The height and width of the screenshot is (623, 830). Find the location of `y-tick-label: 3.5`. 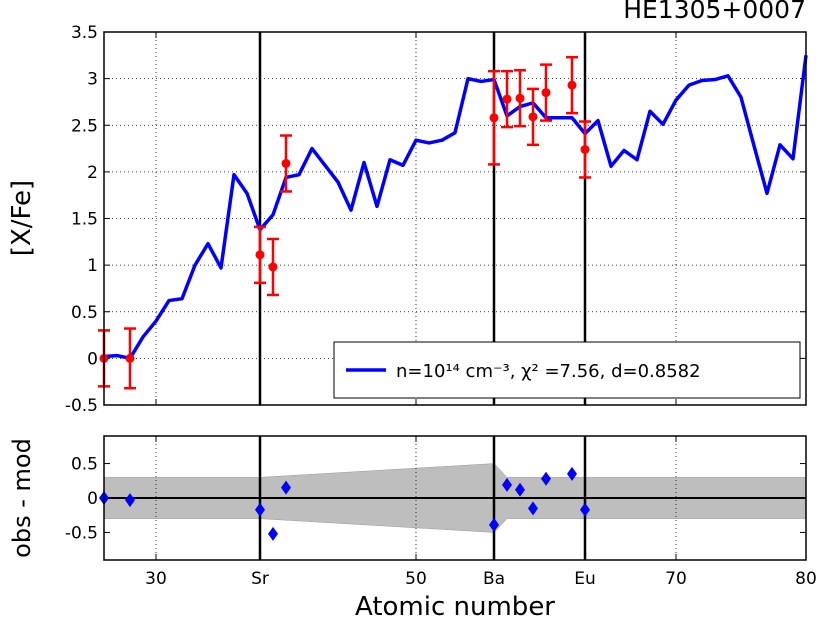

y-tick-label: 3.5 is located at coordinates (84, 33).